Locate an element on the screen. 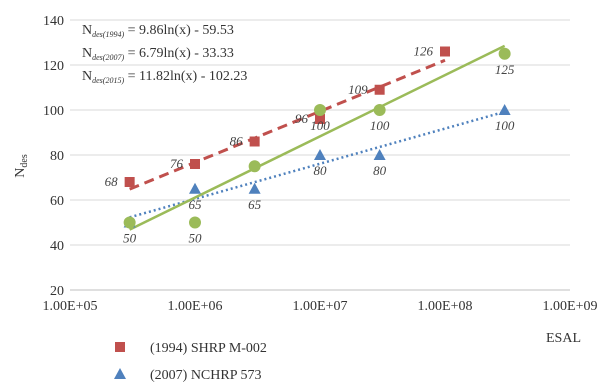 This screenshot has width=598, height=388. x-axis-label: ESAL is located at coordinates (563, 338).